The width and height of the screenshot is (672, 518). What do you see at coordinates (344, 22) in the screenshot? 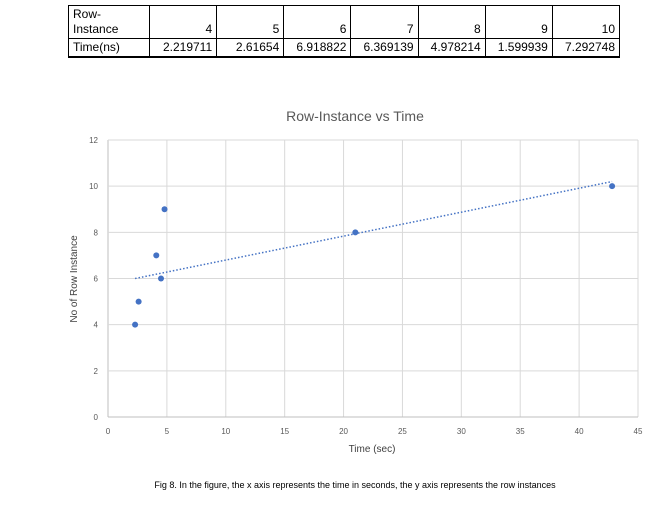
I see `row-instance-row: Row- Instance 4 5 6 7 8 9 10` at bounding box center [344, 22].